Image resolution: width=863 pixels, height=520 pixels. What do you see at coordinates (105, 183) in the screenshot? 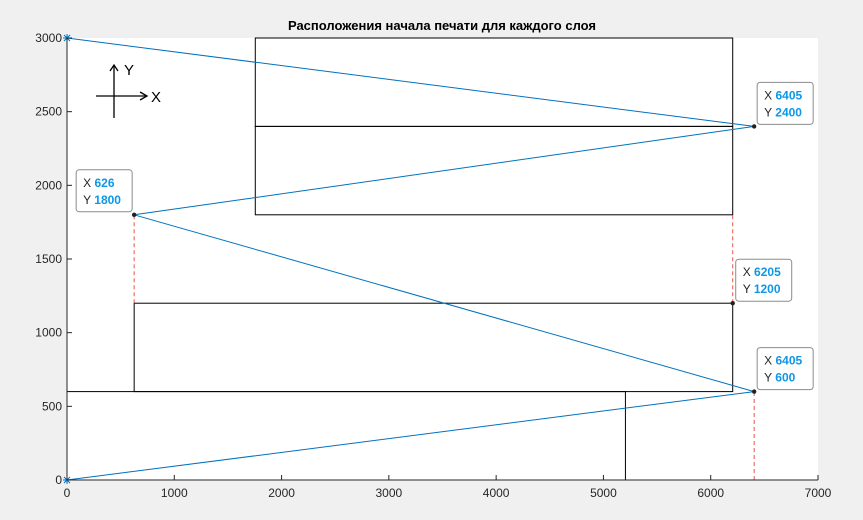
I see `datatip-x-value: 626` at bounding box center [105, 183].